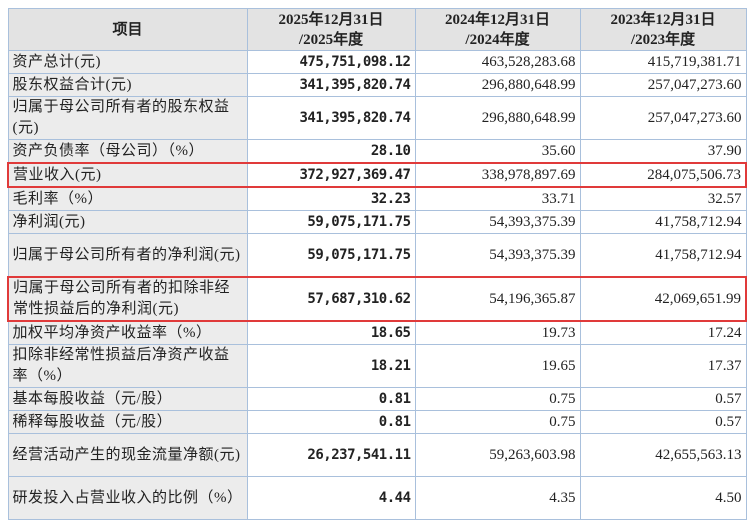  Describe the element at coordinates (497, 299) in the screenshot. I see `value-2024: 54,196,365.87` at that location.